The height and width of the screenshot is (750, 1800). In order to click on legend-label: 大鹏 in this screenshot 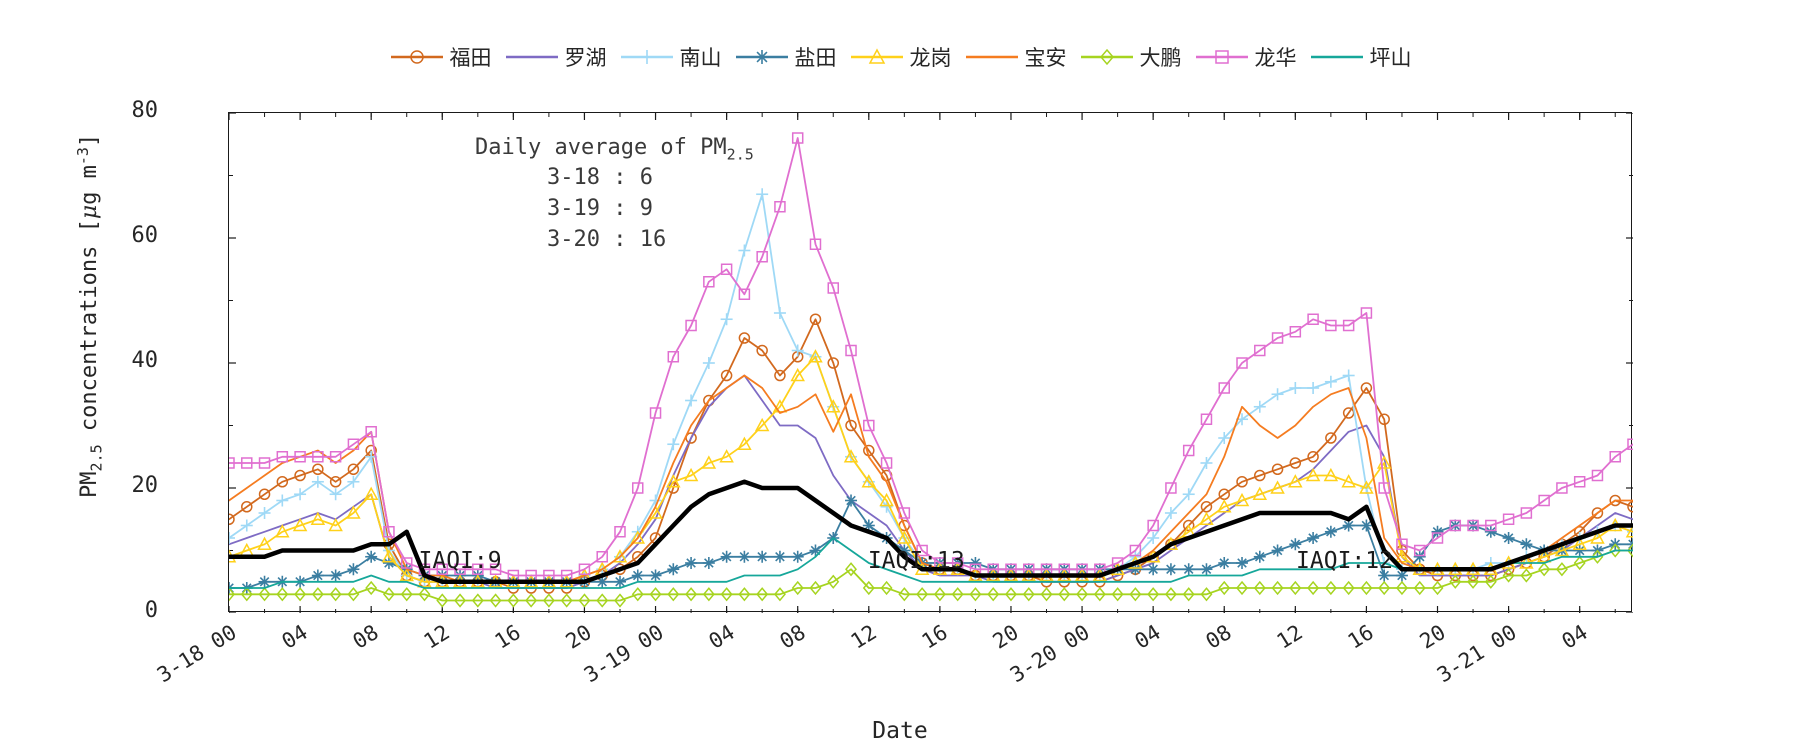, I will do `click(1160, 58)`.